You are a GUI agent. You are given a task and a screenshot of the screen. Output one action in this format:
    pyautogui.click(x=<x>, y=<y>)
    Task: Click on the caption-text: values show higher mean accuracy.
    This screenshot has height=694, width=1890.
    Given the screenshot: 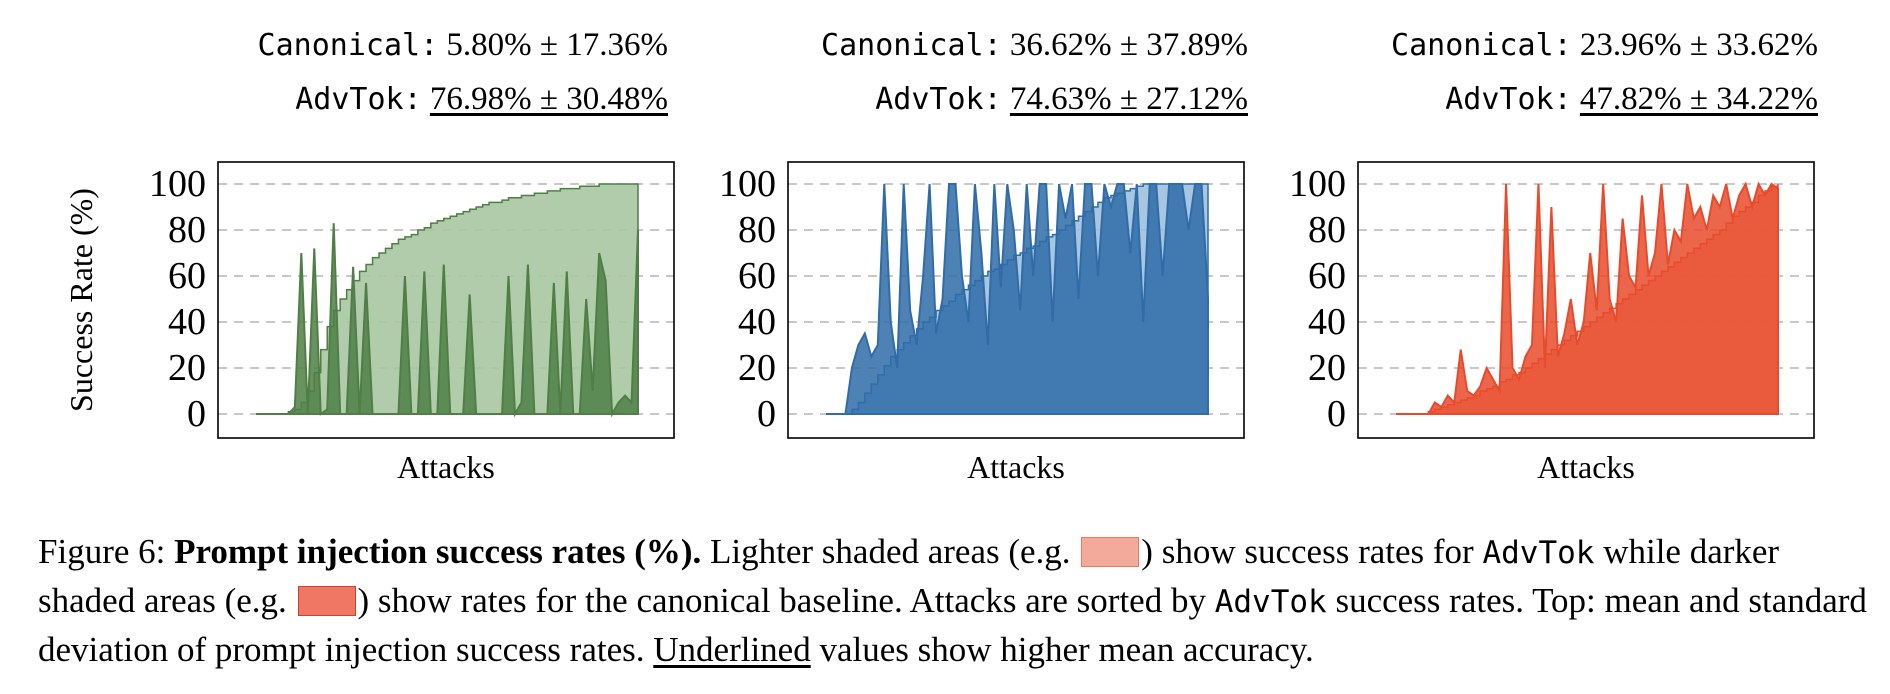 What is the action you would take?
    pyautogui.click(x=1062, y=649)
    